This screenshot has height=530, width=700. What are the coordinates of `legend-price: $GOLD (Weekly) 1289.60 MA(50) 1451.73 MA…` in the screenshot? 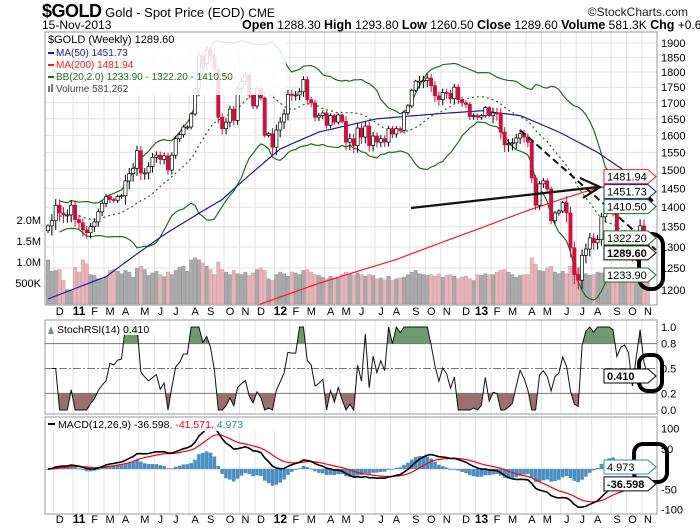 It's located at (166, 64).